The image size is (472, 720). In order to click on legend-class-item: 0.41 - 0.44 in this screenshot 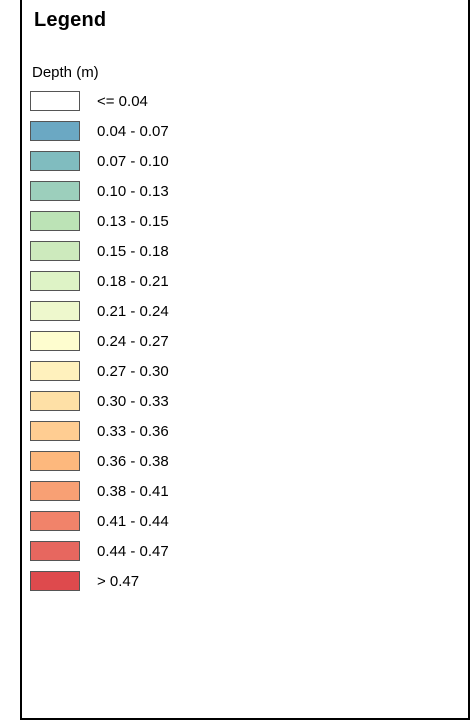, I will do `click(99, 521)`.